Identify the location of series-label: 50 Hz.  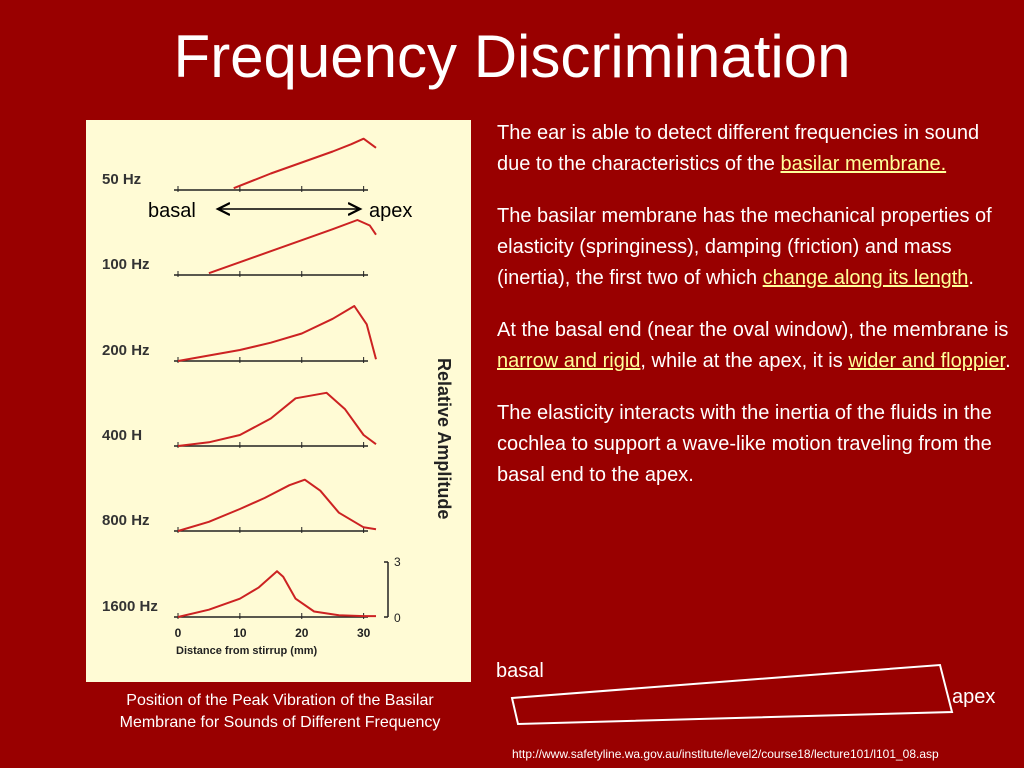
(121, 179).